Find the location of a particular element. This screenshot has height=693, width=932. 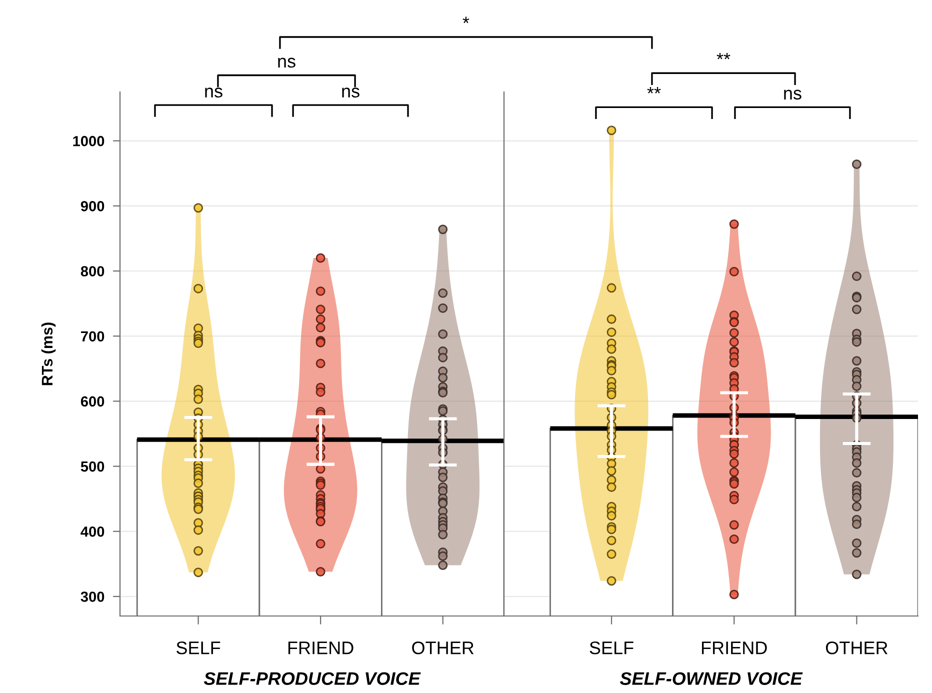

x-axis-title: SELF-OWNED VOICE is located at coordinates (711, 678).